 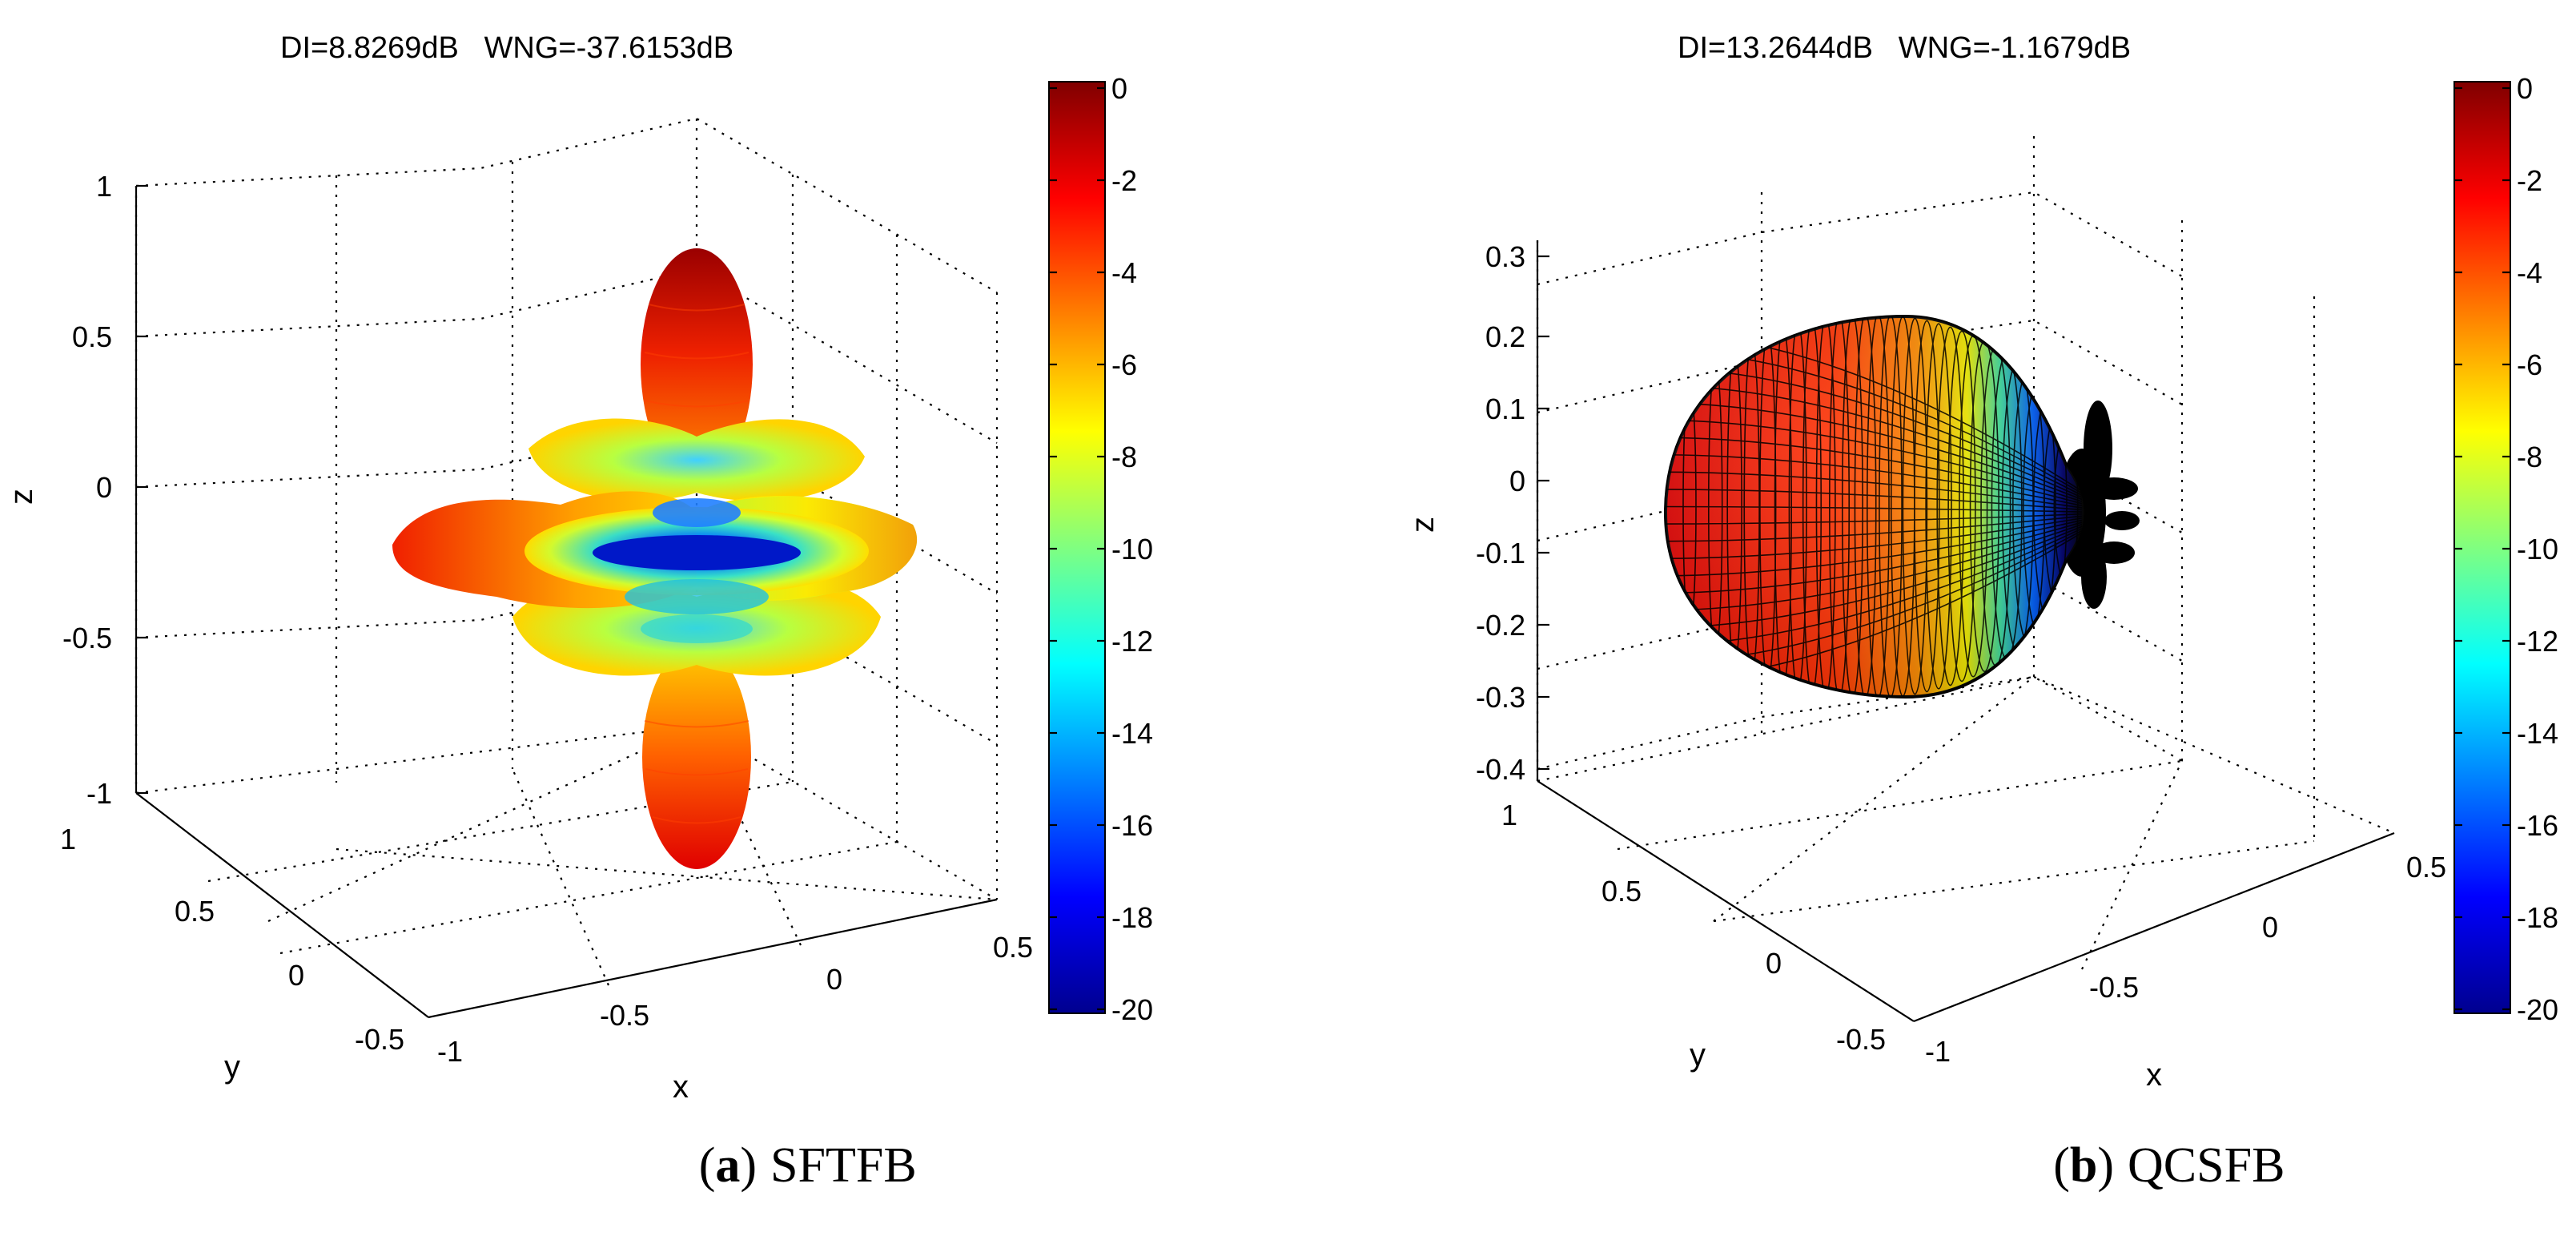 I want to click on panel-b-surface, so click(x=1901, y=506).